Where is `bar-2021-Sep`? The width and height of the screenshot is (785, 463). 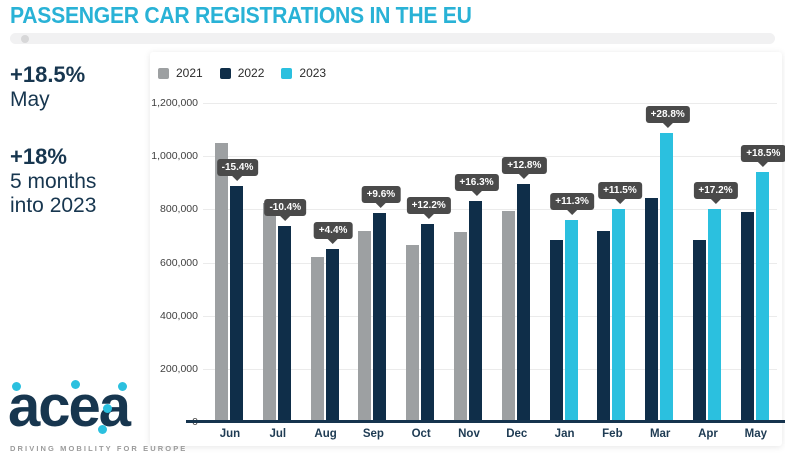
bar-2021-Sep is located at coordinates (365, 326).